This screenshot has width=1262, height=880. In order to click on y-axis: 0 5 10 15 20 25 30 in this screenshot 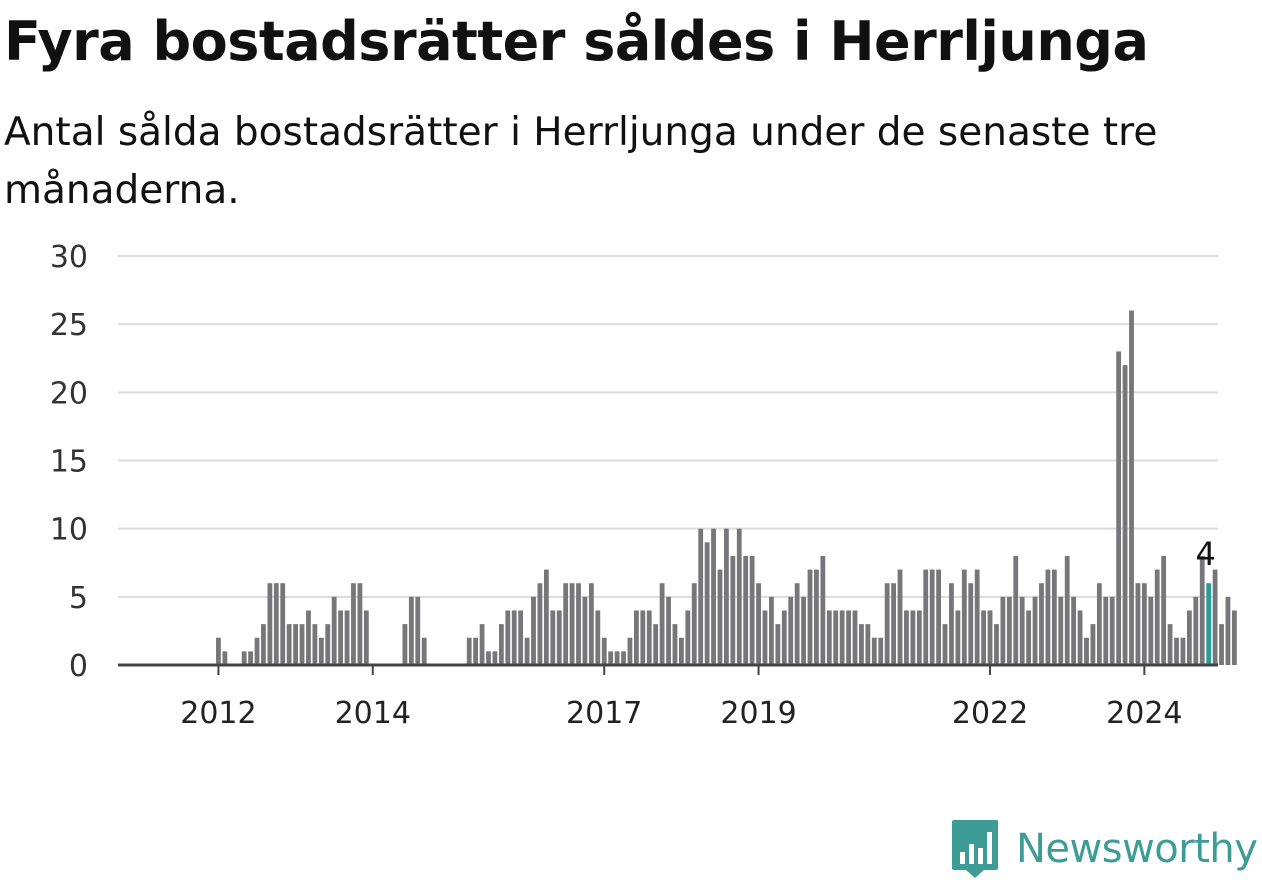, I will do `click(69, 462)`.